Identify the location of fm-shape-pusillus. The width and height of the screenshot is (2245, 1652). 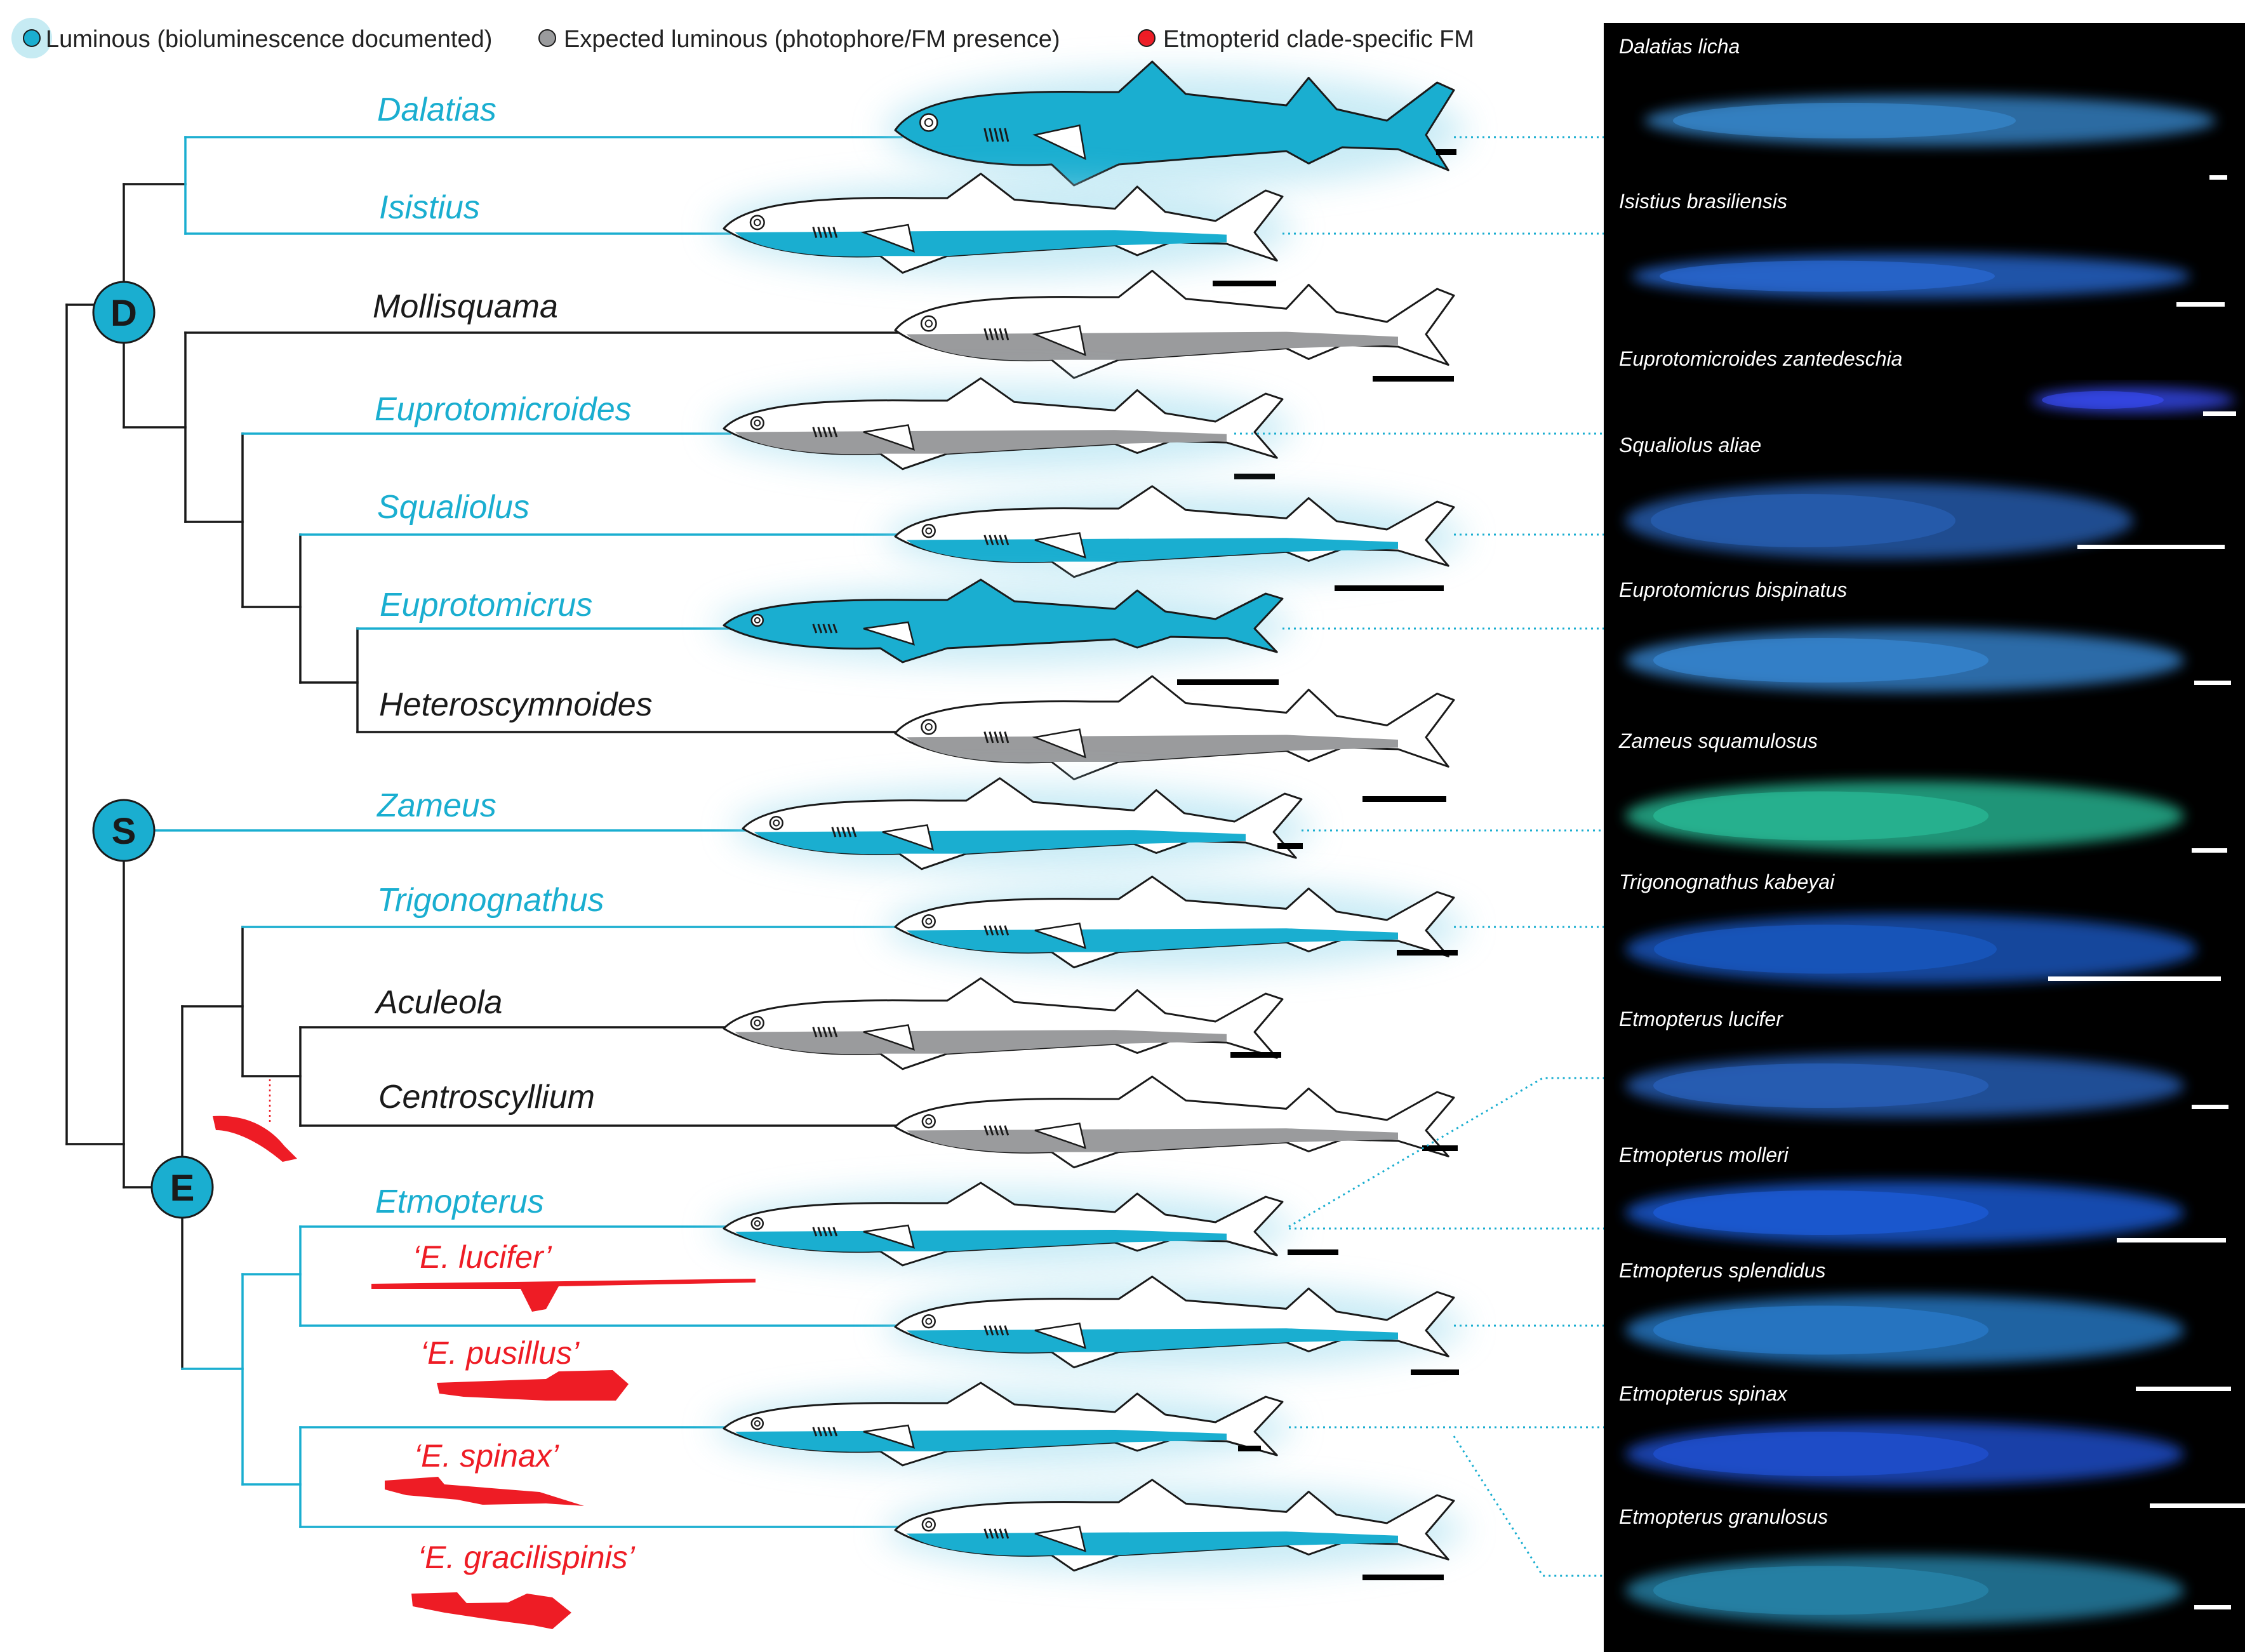
(533, 1385).